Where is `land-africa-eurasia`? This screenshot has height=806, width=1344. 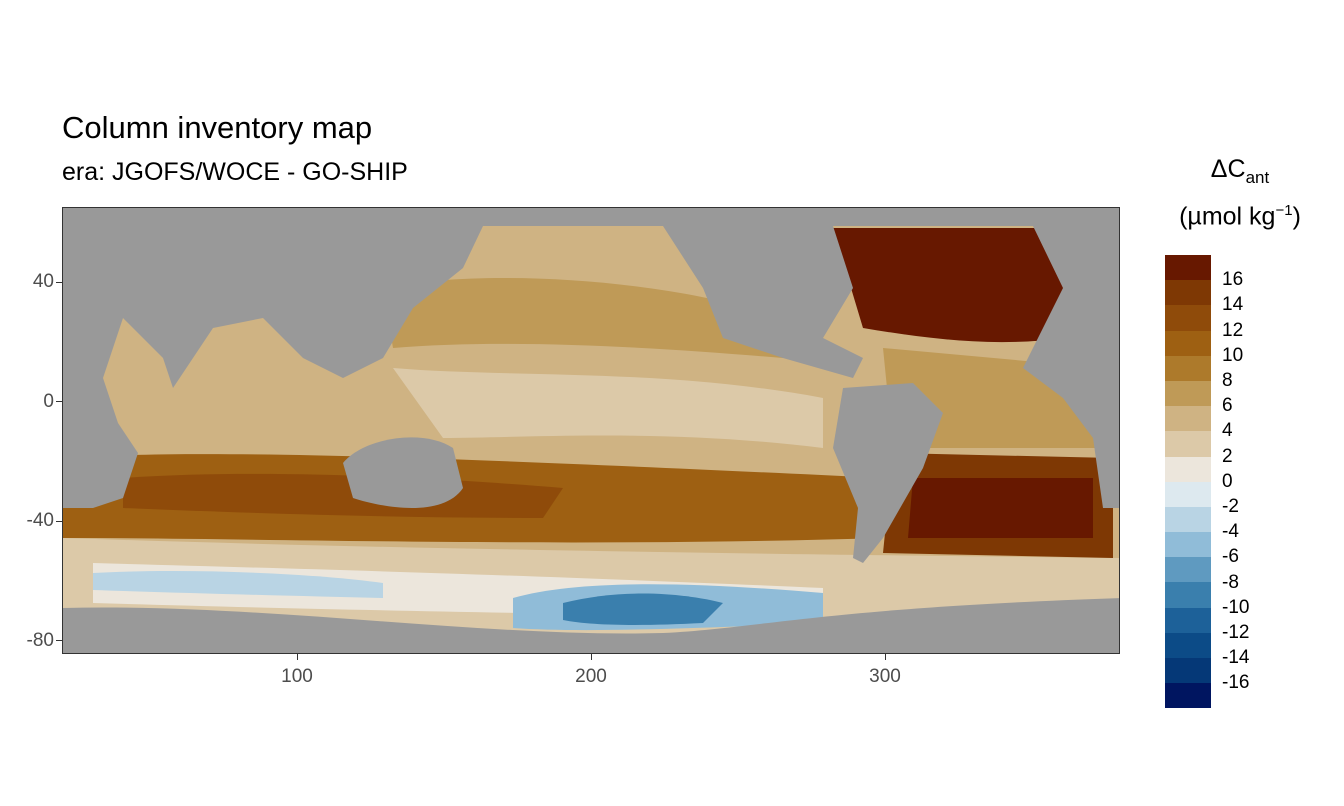
land-africa-eurasia is located at coordinates (100, 367).